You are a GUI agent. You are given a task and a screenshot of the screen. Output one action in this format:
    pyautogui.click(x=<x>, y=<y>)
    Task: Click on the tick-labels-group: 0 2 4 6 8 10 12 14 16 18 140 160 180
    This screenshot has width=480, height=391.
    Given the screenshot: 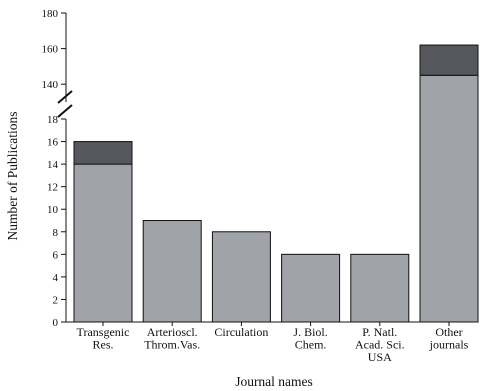 What is the action you would take?
    pyautogui.click(x=50, y=168)
    